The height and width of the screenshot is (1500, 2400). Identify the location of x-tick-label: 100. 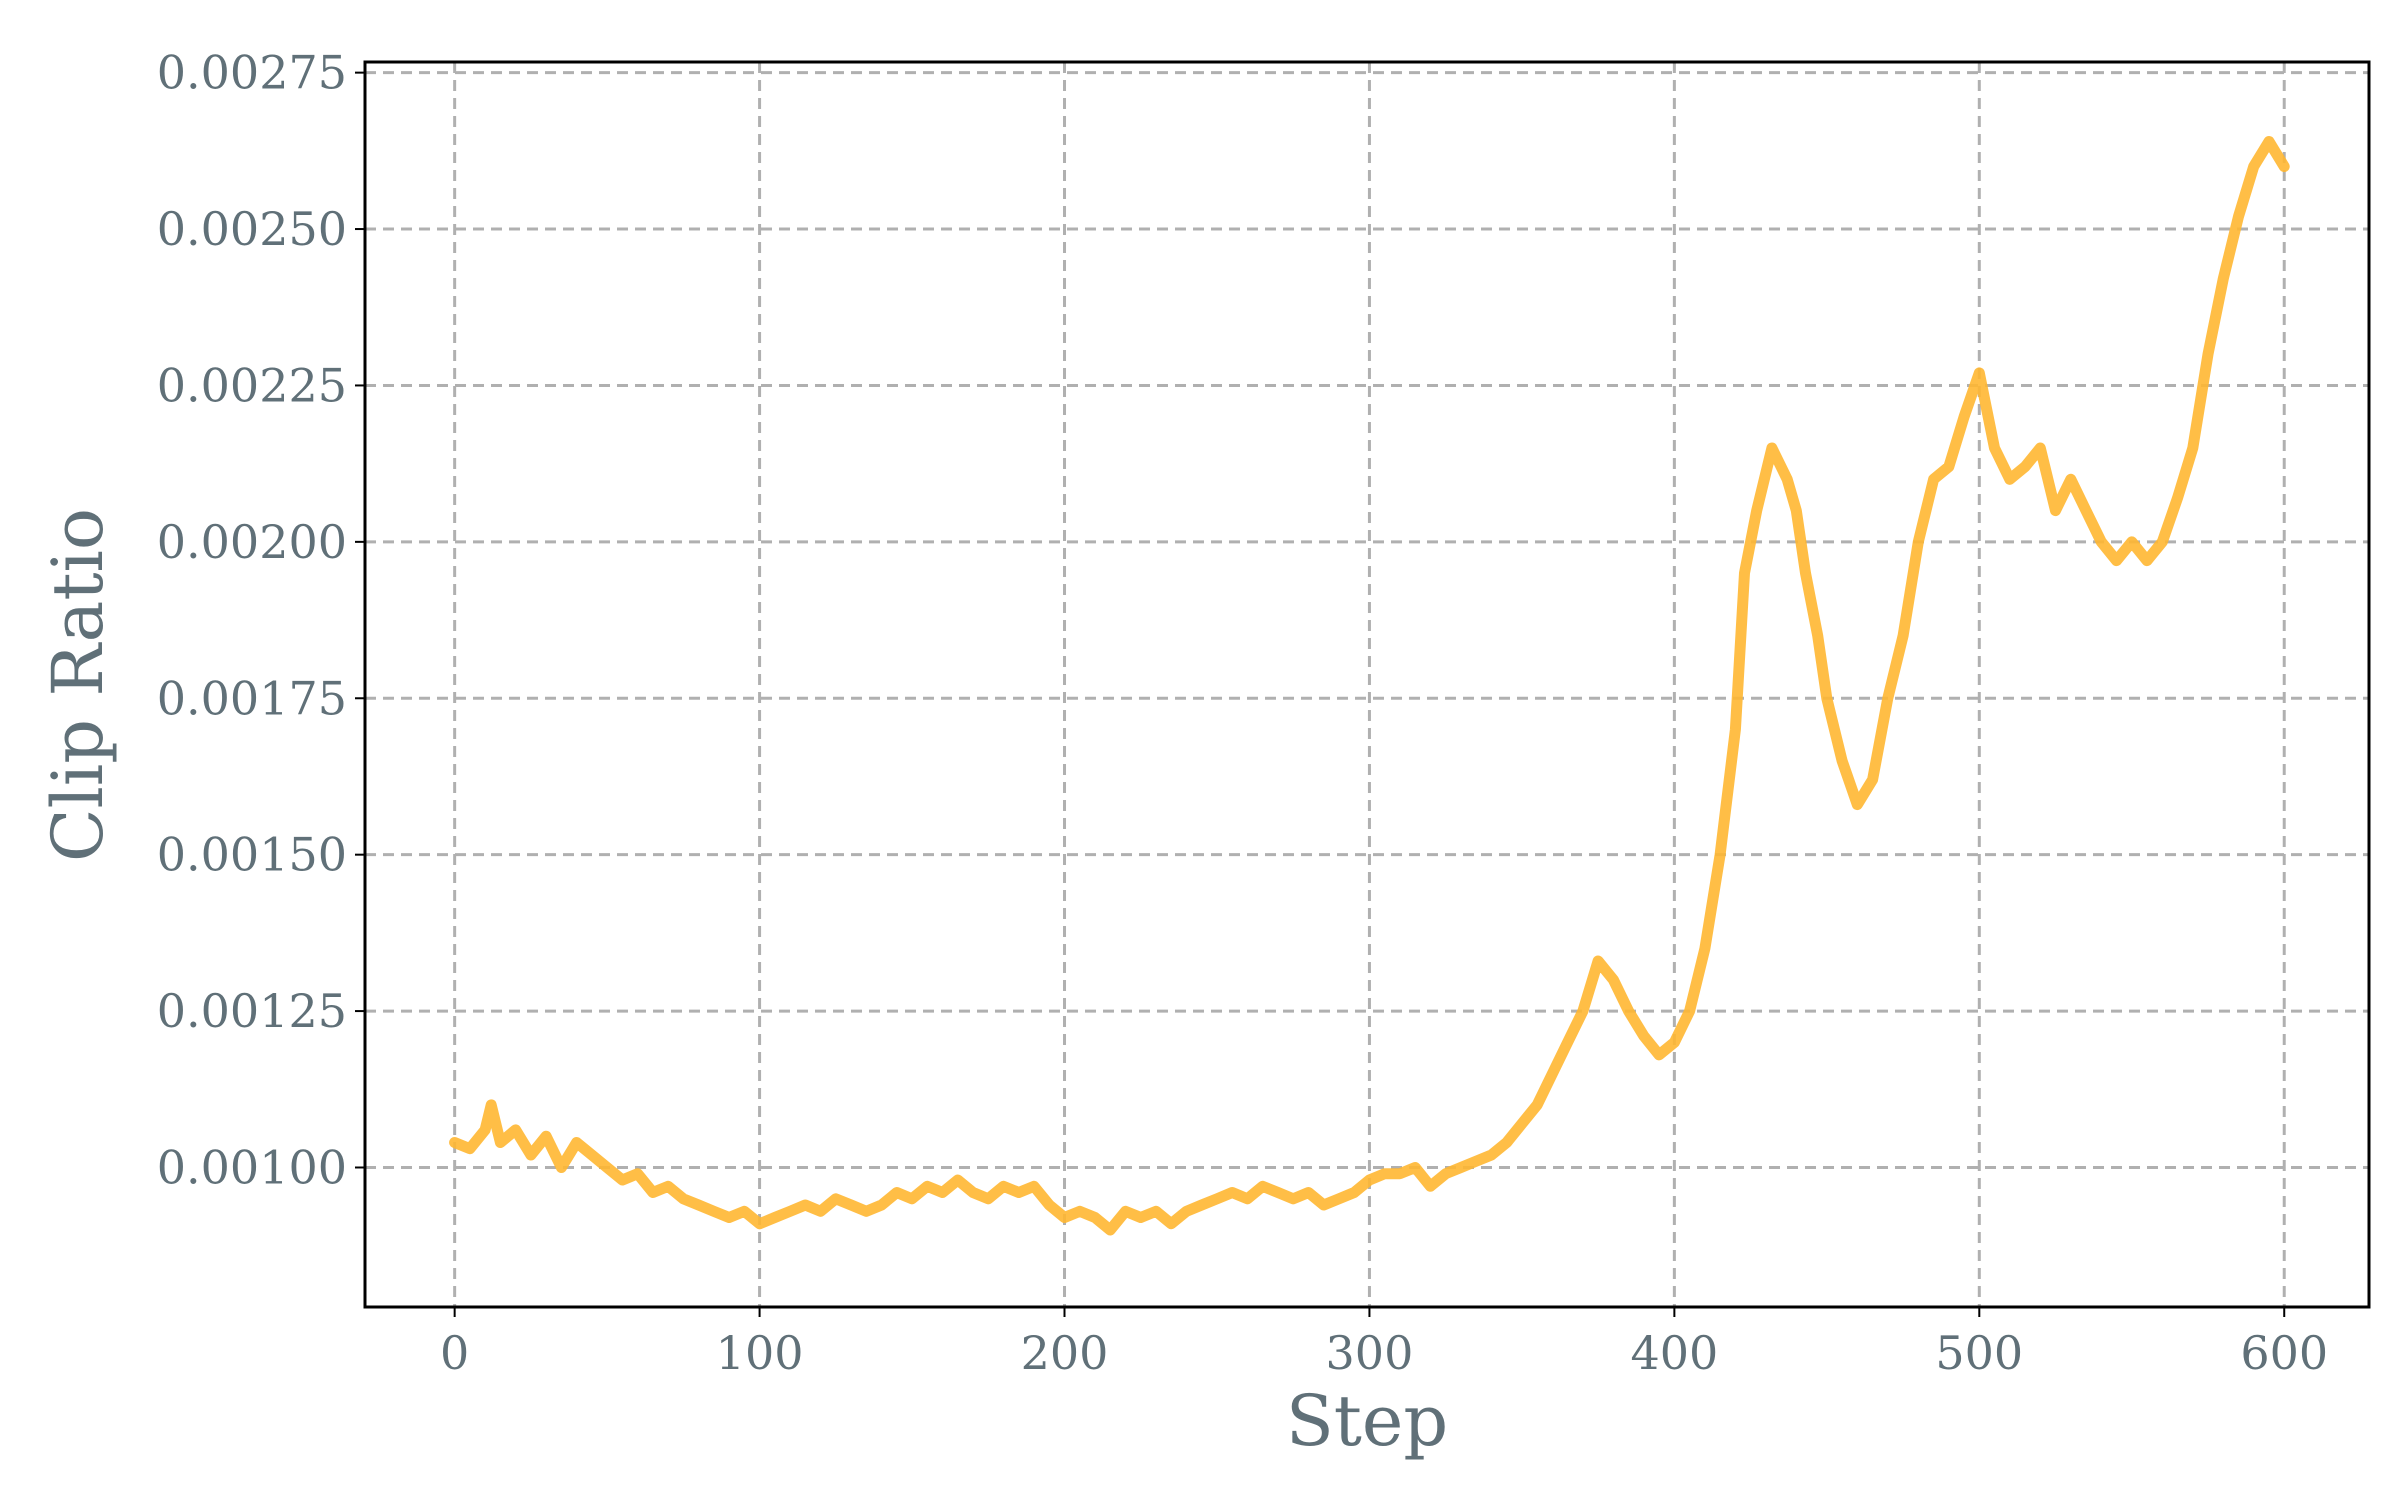
(760, 1353).